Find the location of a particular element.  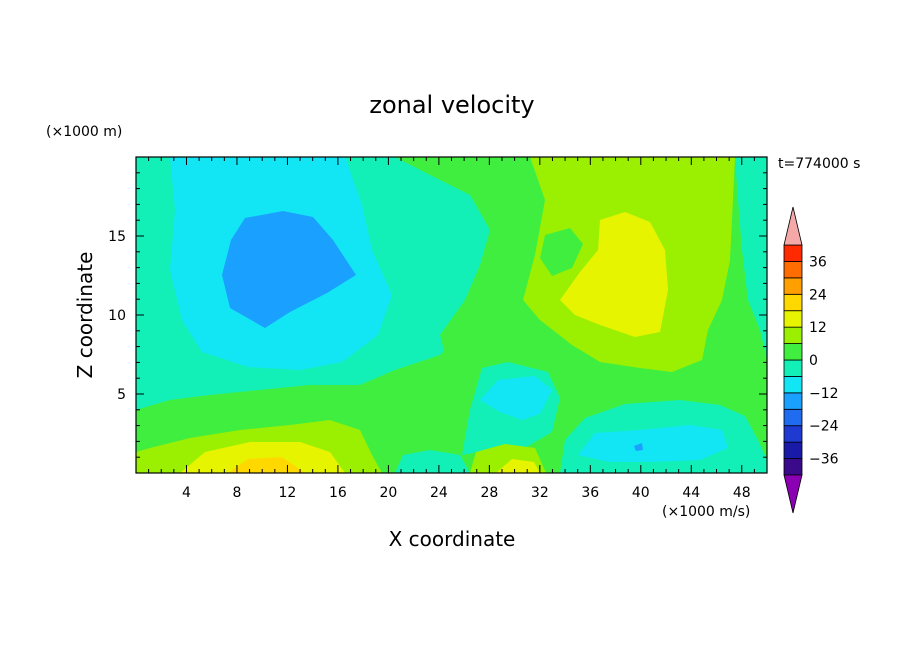

contour-region-cyan-right is located at coordinates (653, 443).